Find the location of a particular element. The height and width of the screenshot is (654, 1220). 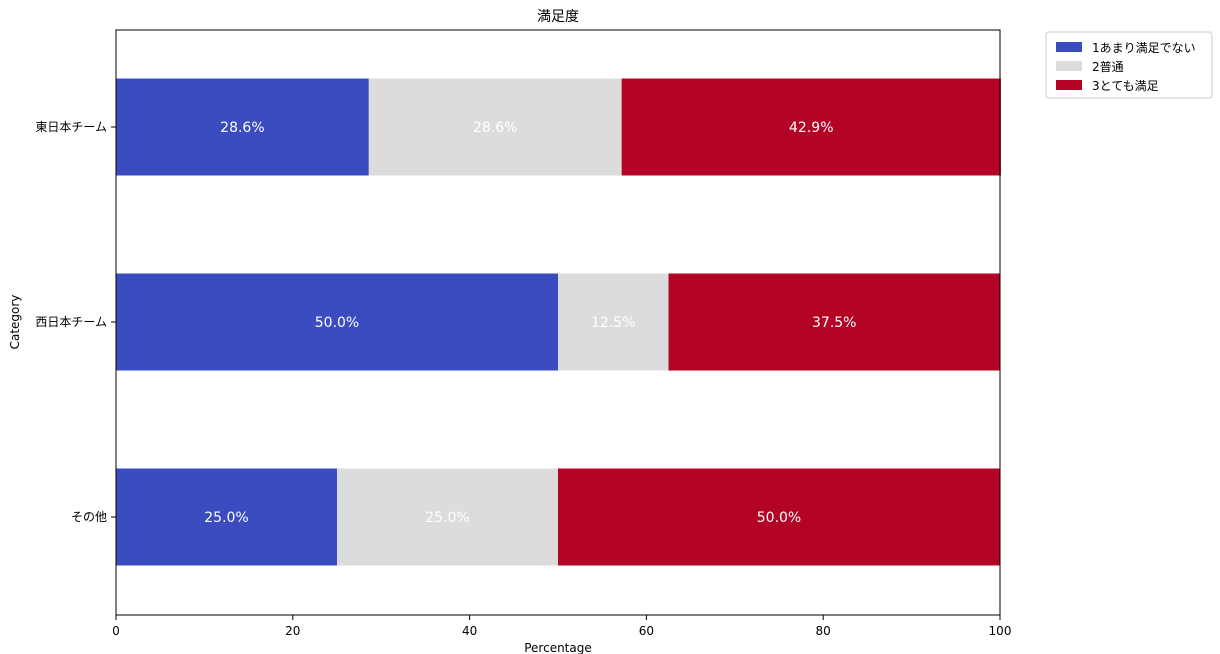

data-label-3-series-1: 25.0% is located at coordinates (226, 518).